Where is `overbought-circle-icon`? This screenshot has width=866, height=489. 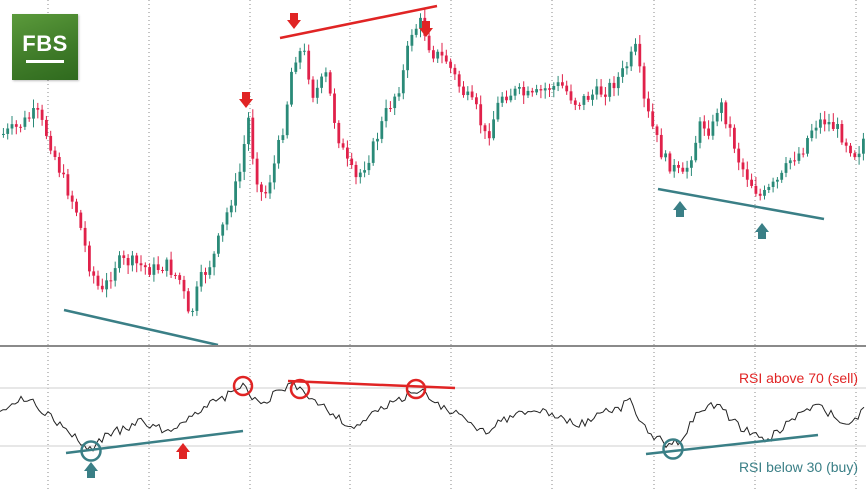 overbought-circle-icon is located at coordinates (416, 389).